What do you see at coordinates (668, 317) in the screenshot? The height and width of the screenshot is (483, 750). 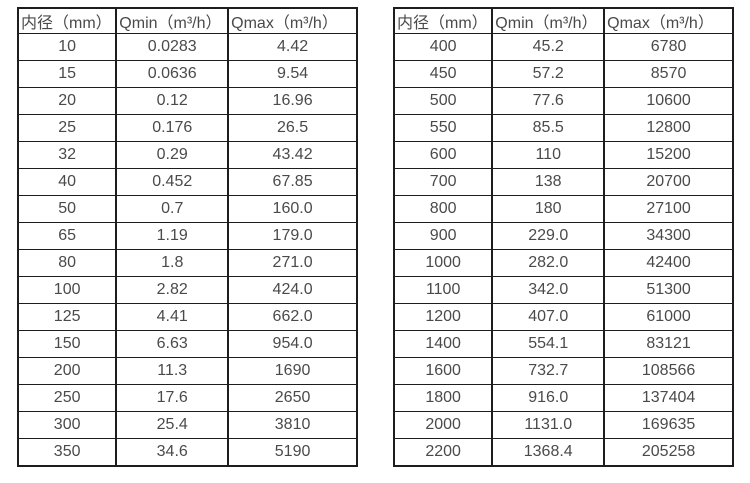 I see `table-cell: 61000` at bounding box center [668, 317].